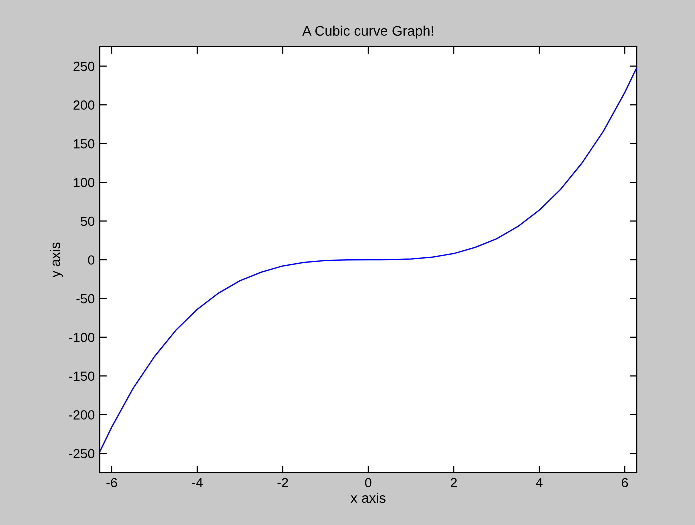  Describe the element at coordinates (283, 483) in the screenshot. I see `x-tick-label: -2` at that location.